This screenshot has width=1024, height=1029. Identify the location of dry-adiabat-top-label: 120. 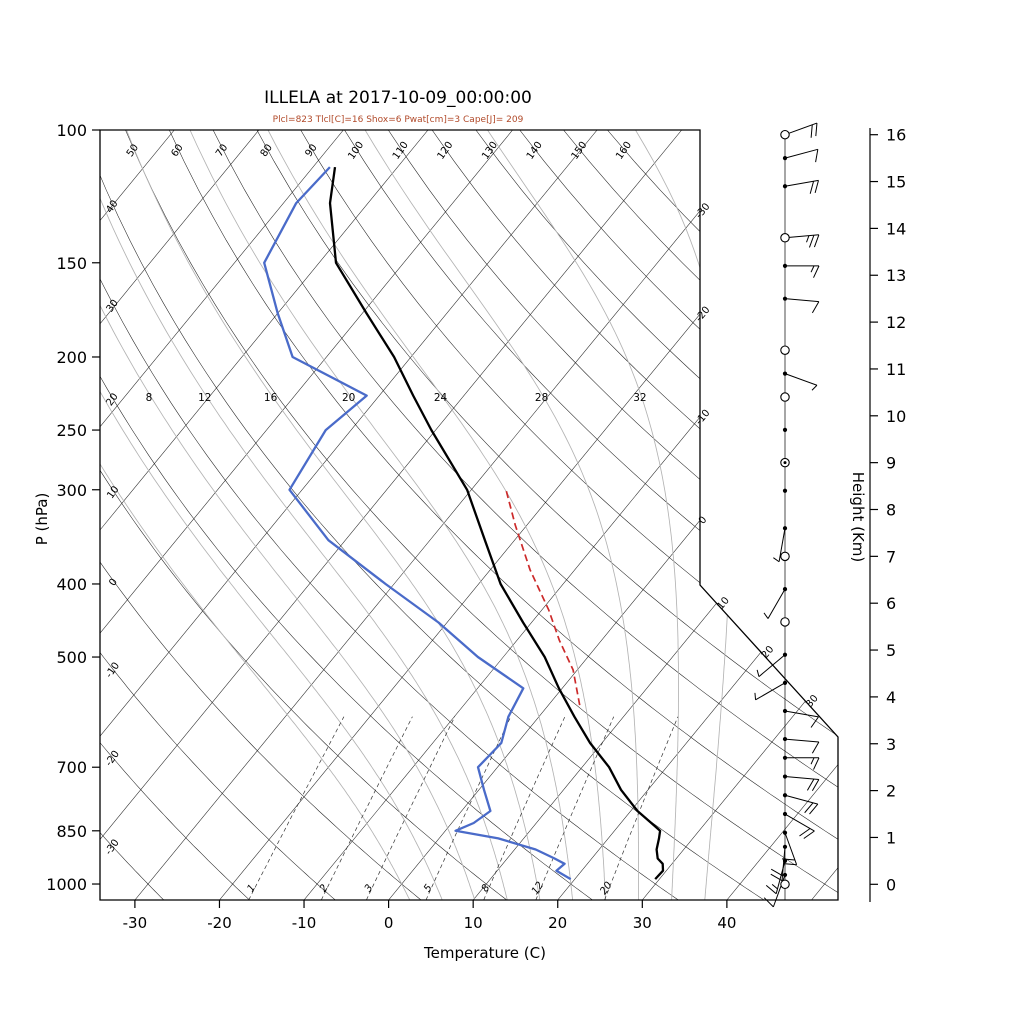
(446, 151).